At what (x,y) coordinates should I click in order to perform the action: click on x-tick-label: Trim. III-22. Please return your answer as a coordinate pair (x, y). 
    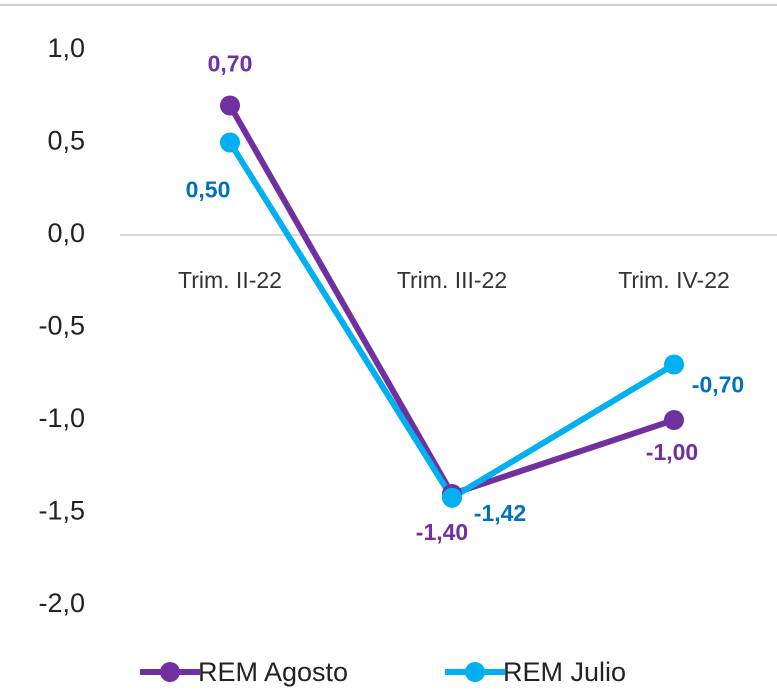
    Looking at the image, I should click on (452, 280).